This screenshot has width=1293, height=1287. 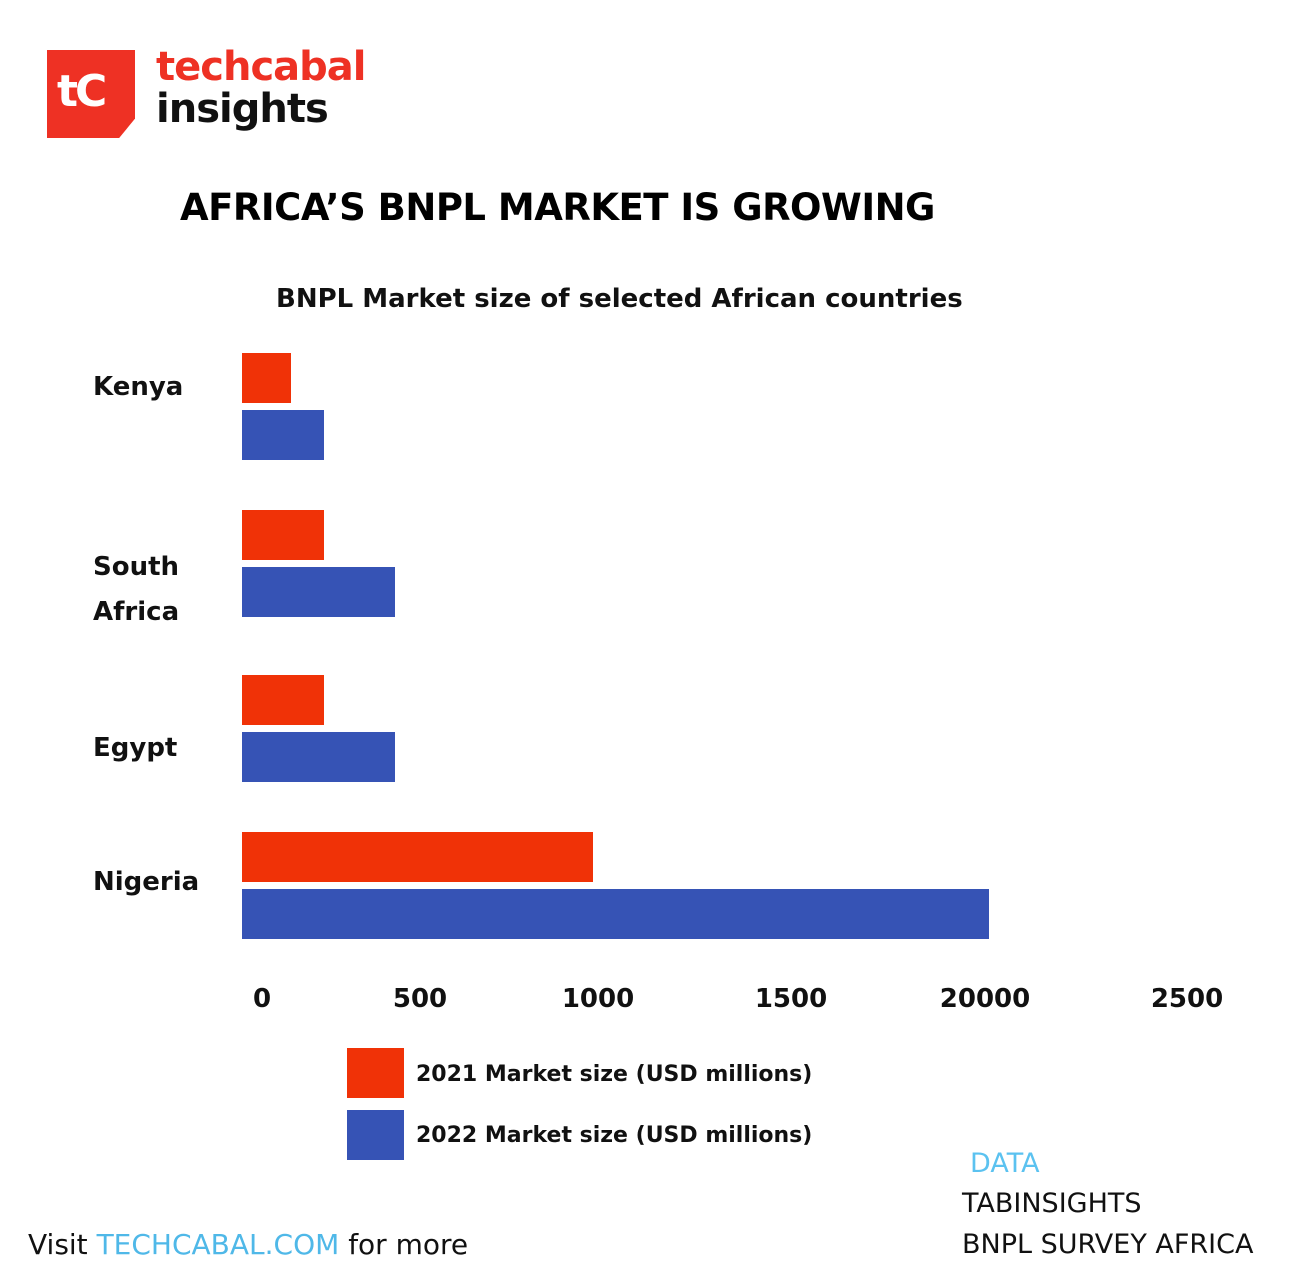 I want to click on techcabal-logo-icon: tC, so click(x=91, y=94).